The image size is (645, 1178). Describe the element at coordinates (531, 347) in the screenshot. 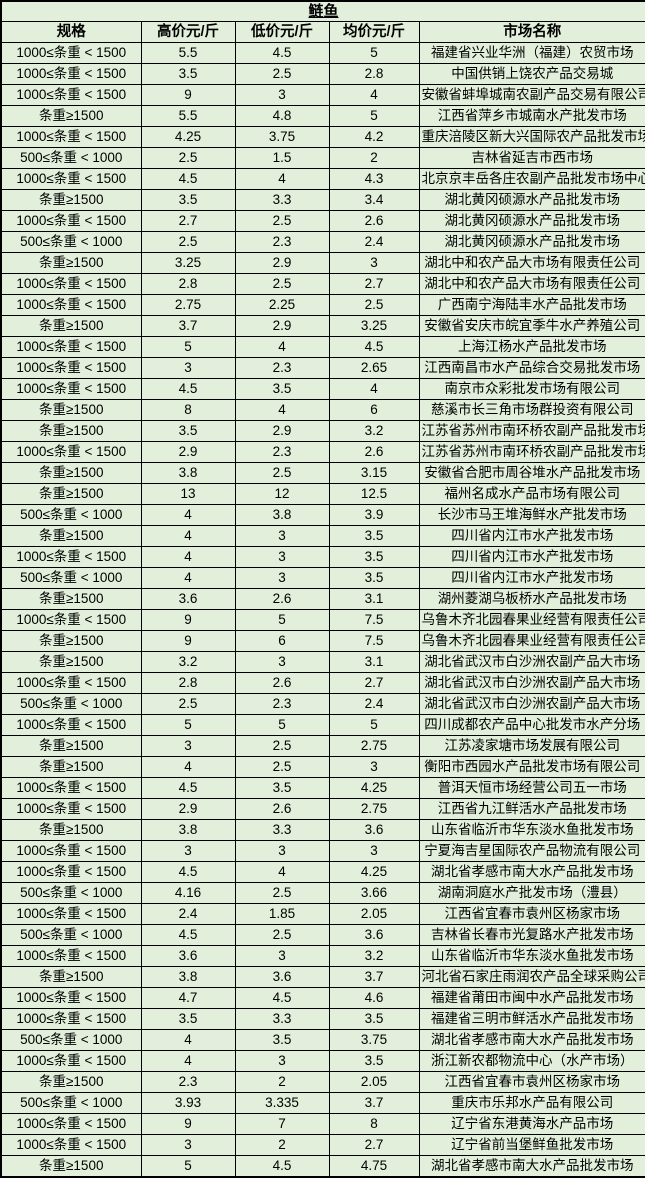

I see `market-name-cell: 上海江杨水产品批发市场` at that location.